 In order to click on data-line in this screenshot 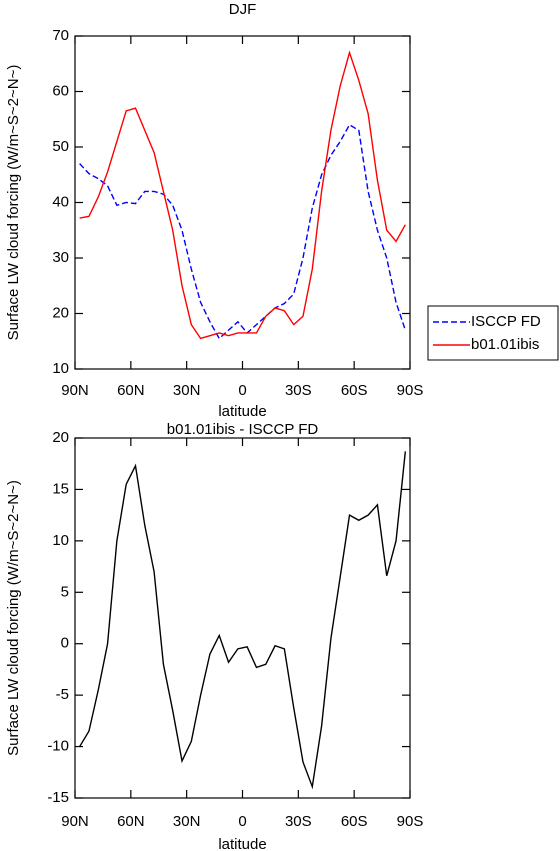, I will do `click(243, 231)`.